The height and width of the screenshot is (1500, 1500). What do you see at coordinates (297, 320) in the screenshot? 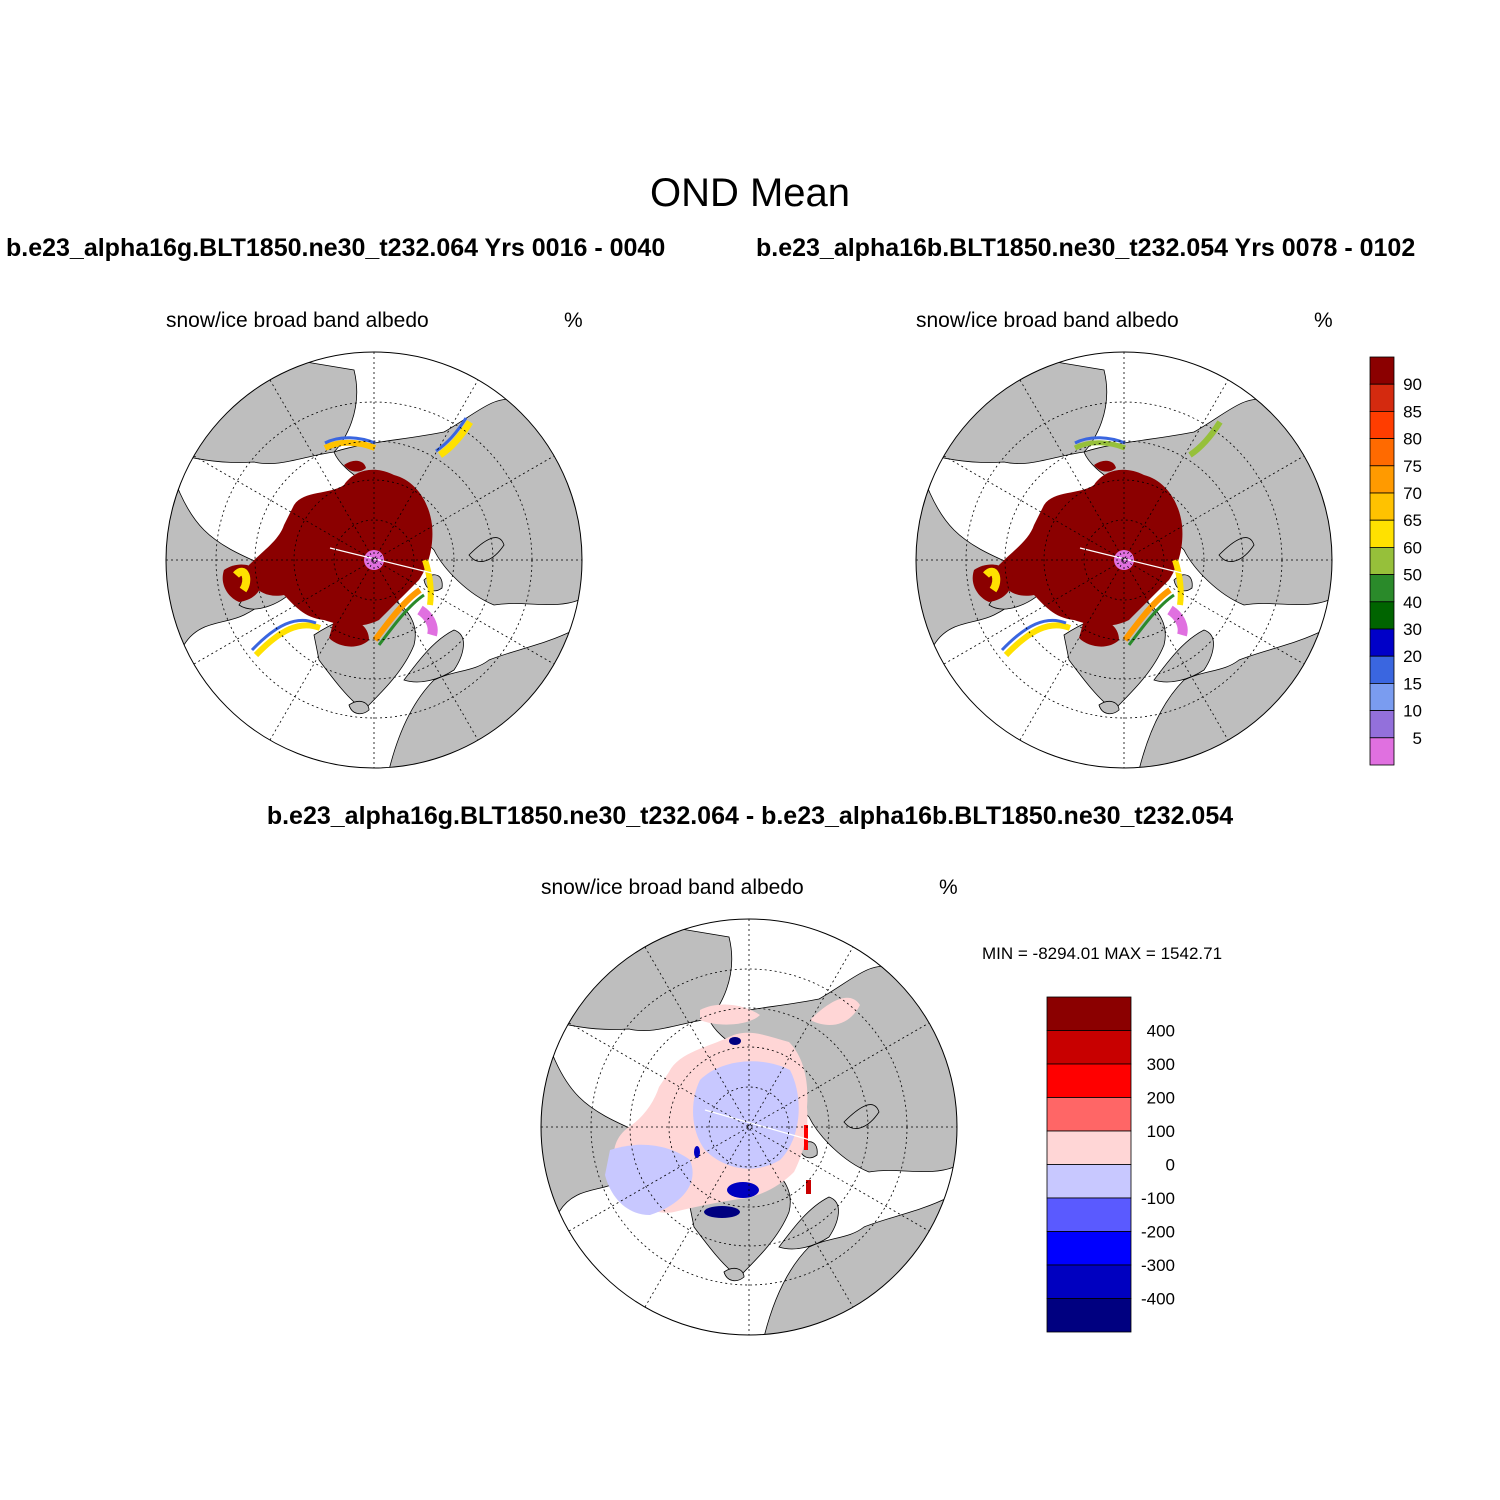
I see `case1-variable-label: snow/ice broad band albedo` at bounding box center [297, 320].